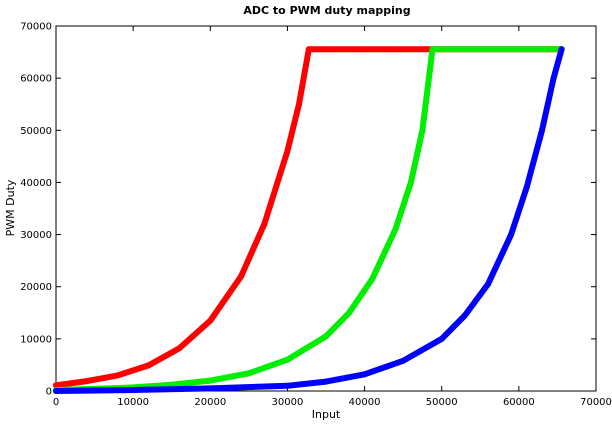 The width and height of the screenshot is (612, 424). I want to click on x-tick-label: 0, so click(56, 402).